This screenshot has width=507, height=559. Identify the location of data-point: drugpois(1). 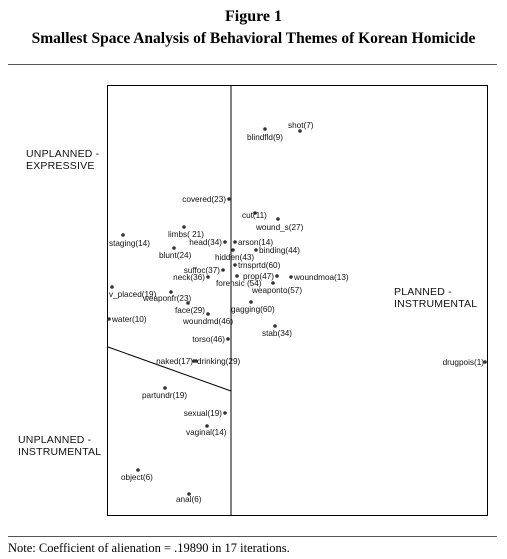
(465, 362).